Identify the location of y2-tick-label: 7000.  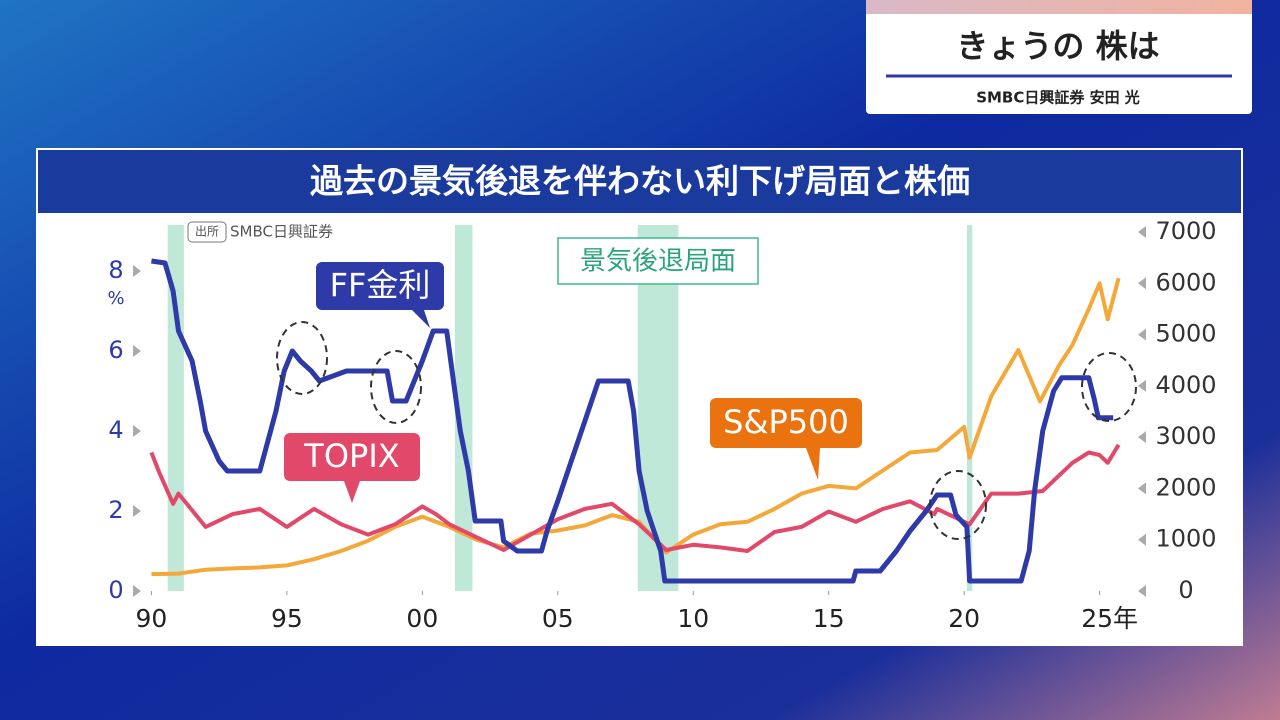
(1185, 231).